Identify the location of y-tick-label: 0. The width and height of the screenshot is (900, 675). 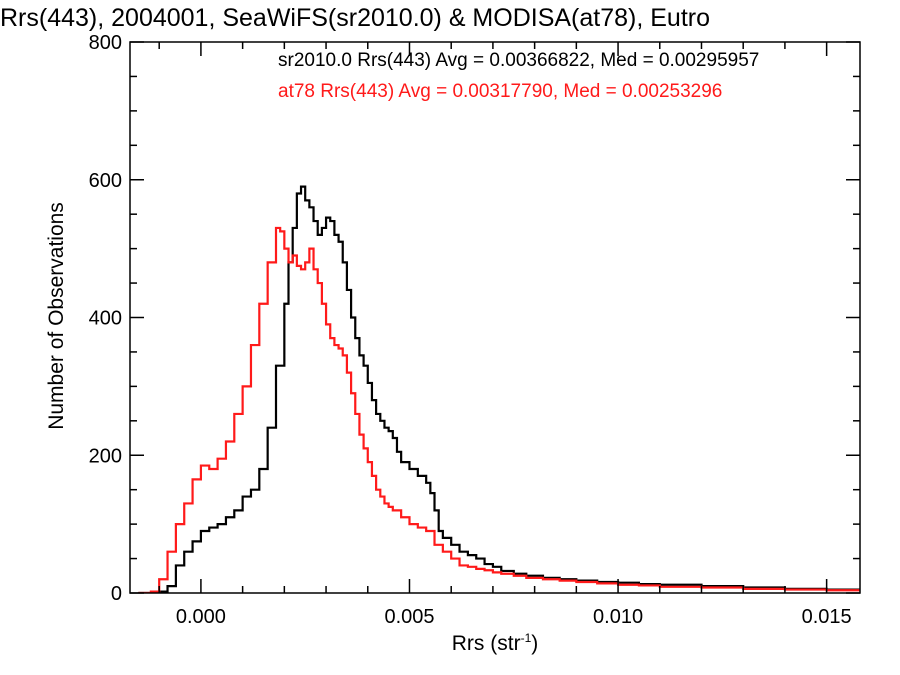
(116, 594).